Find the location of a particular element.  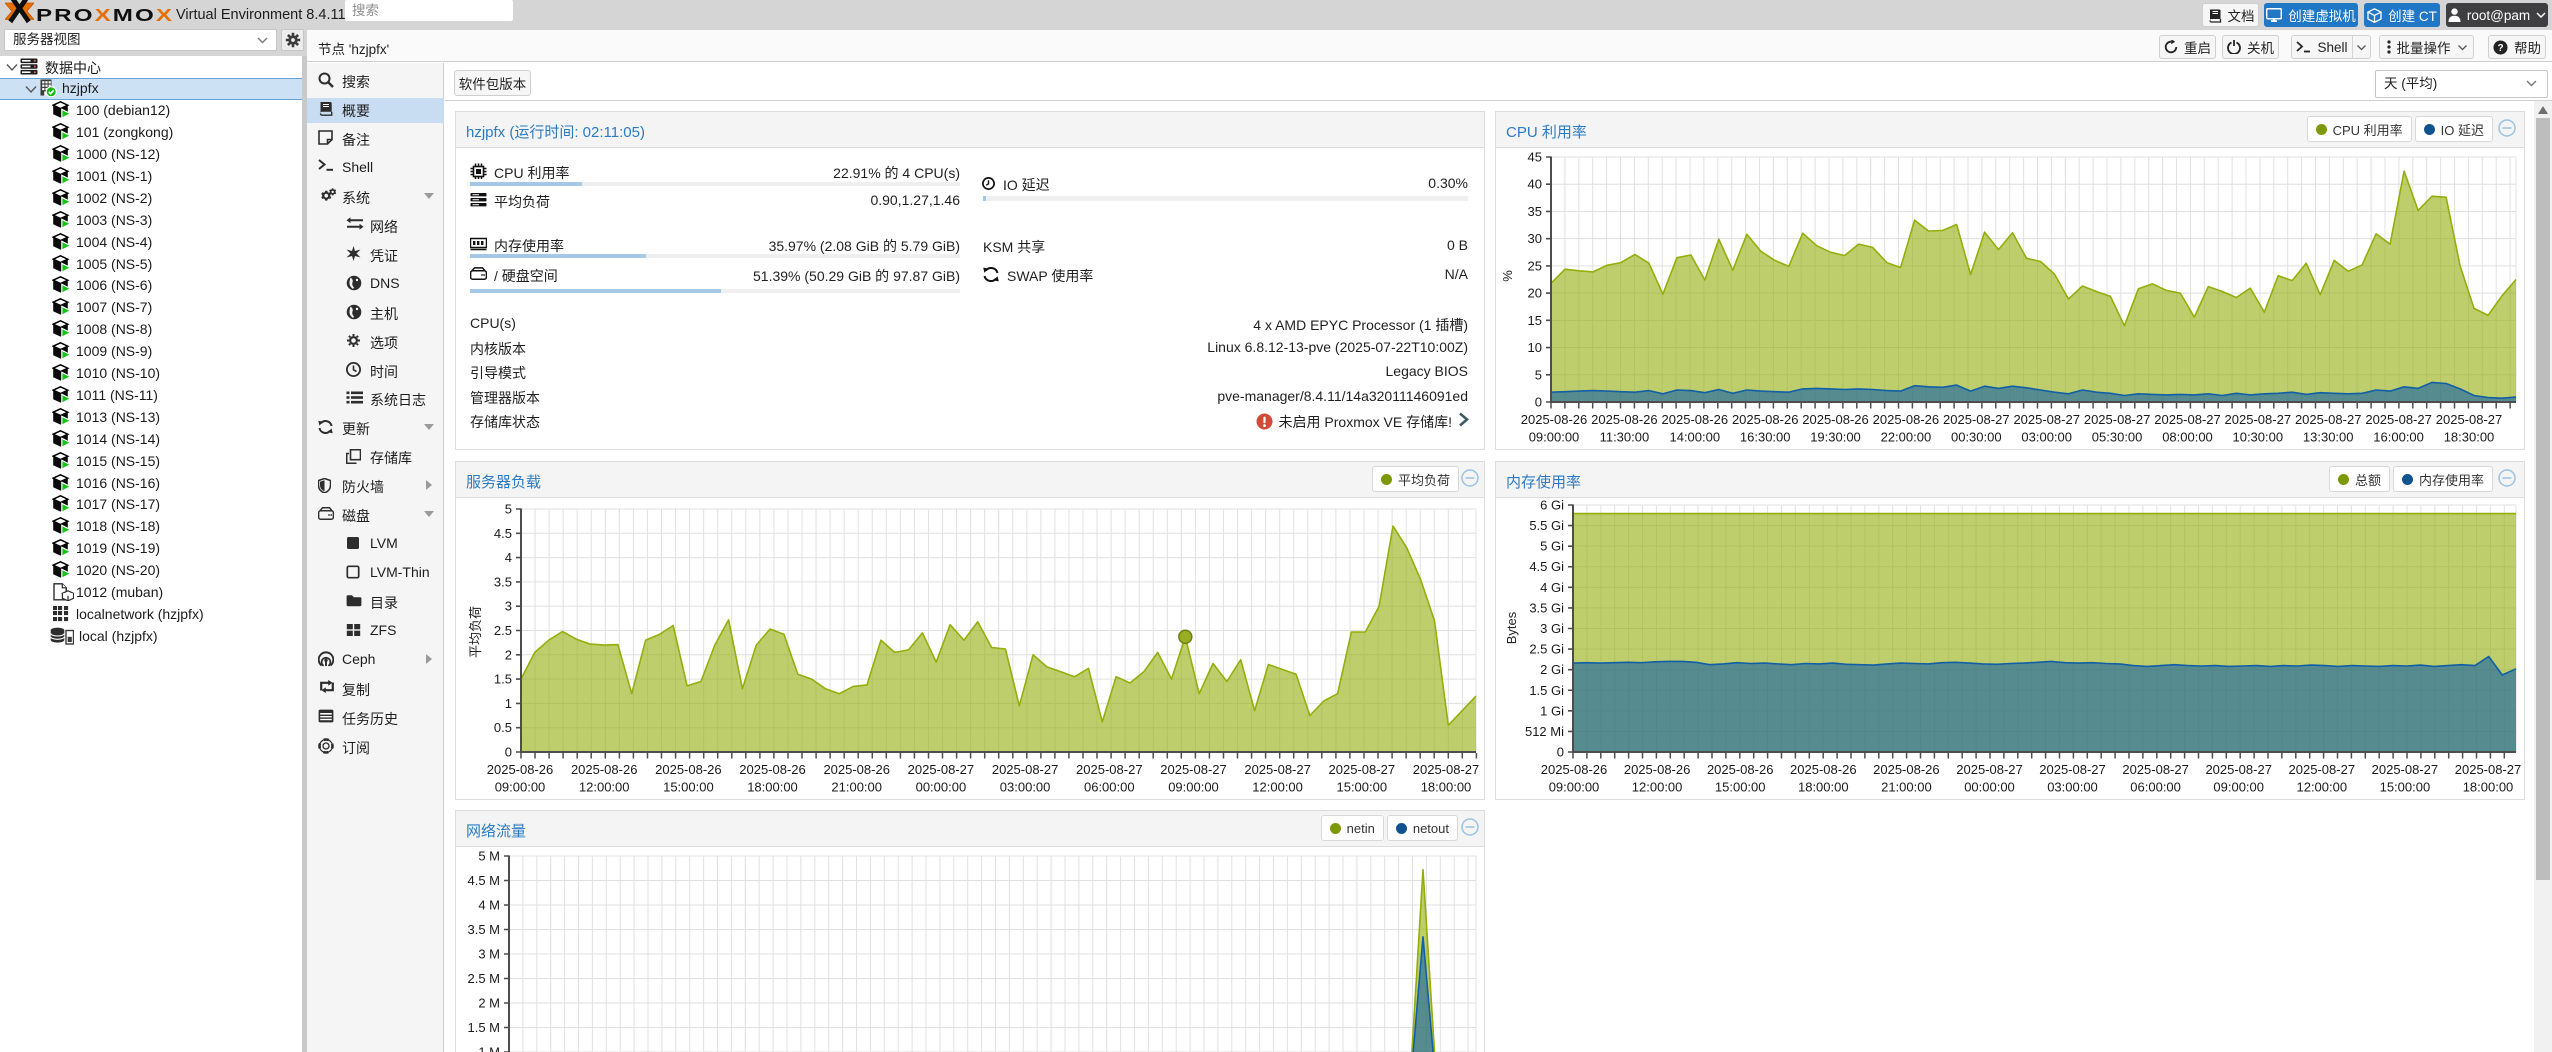

svg-text: 35 is located at coordinates (1535, 211).